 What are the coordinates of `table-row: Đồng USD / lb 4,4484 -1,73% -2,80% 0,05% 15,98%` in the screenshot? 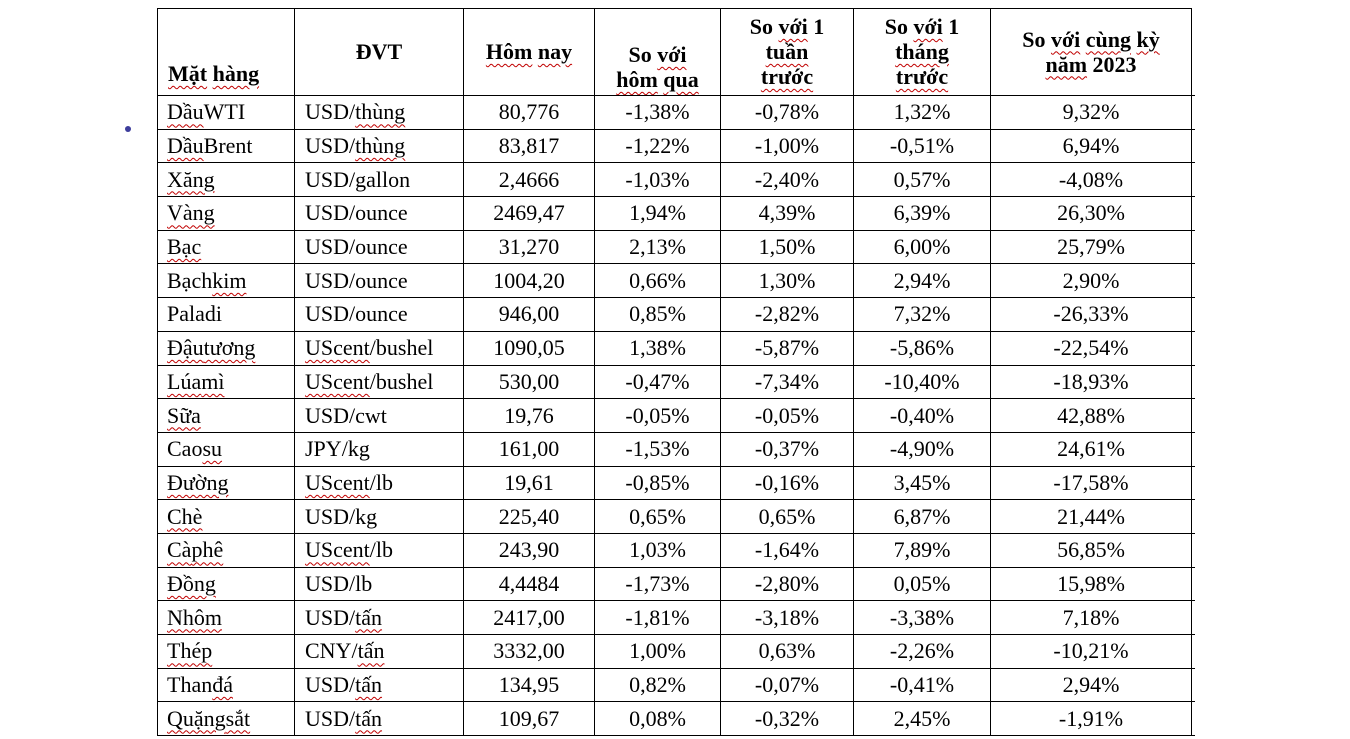 It's located at (676, 584).